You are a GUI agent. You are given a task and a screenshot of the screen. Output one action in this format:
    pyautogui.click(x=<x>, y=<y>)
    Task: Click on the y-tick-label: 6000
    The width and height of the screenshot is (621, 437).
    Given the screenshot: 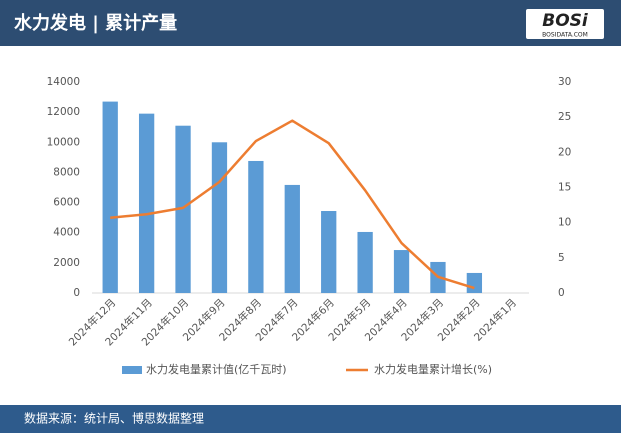 What is the action you would take?
    pyautogui.click(x=66, y=203)
    